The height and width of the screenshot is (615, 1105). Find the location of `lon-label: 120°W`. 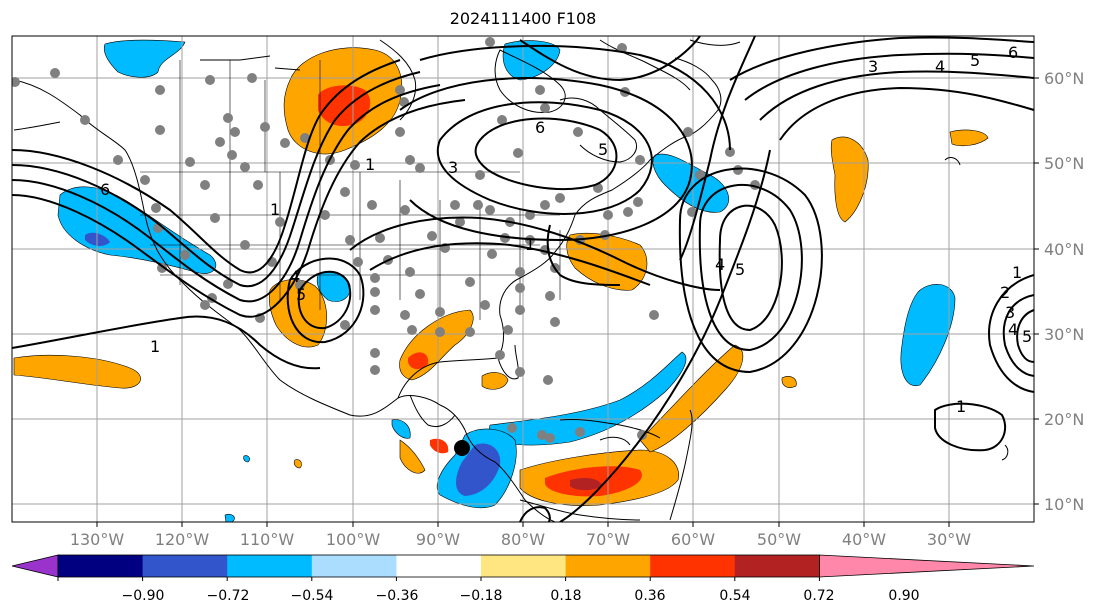

lon-label: 120°W is located at coordinates (182, 539).